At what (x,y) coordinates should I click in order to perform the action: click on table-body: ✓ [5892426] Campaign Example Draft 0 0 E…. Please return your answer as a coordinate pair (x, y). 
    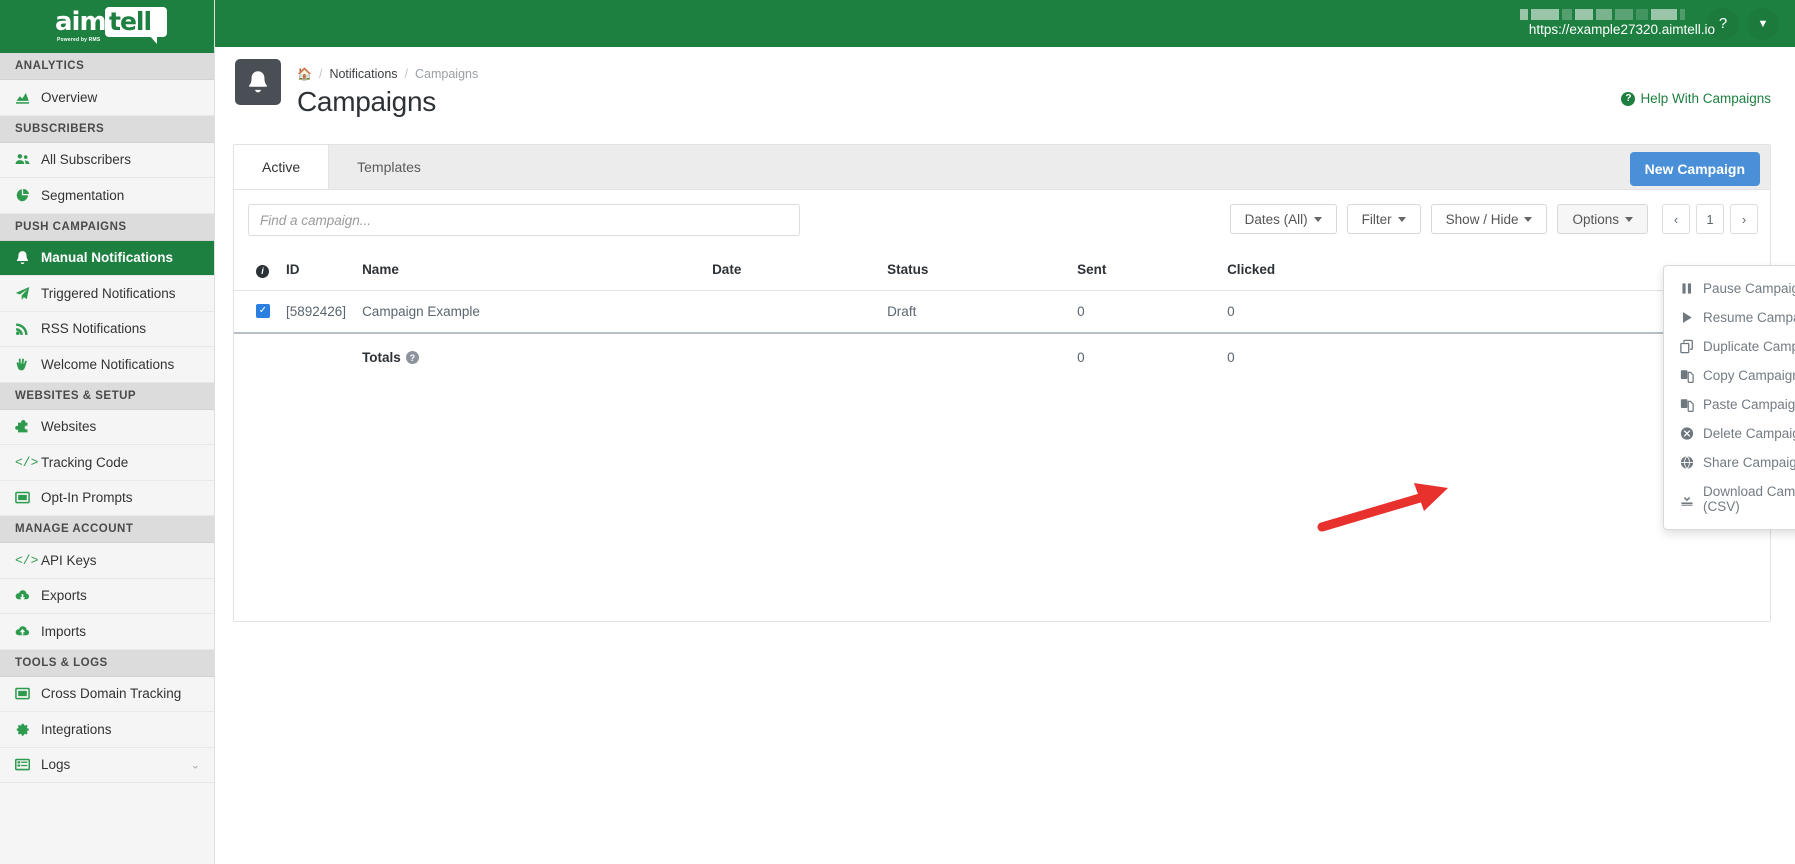
    Looking at the image, I should click on (1002, 334).